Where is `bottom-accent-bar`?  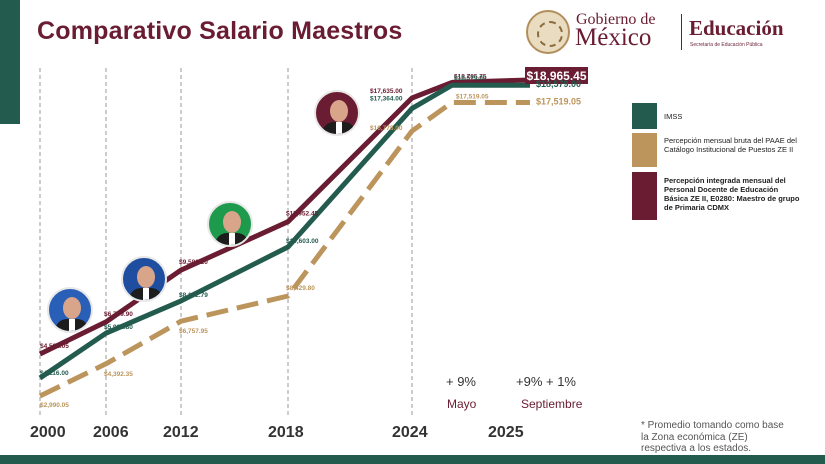 bottom-accent-bar is located at coordinates (412, 459).